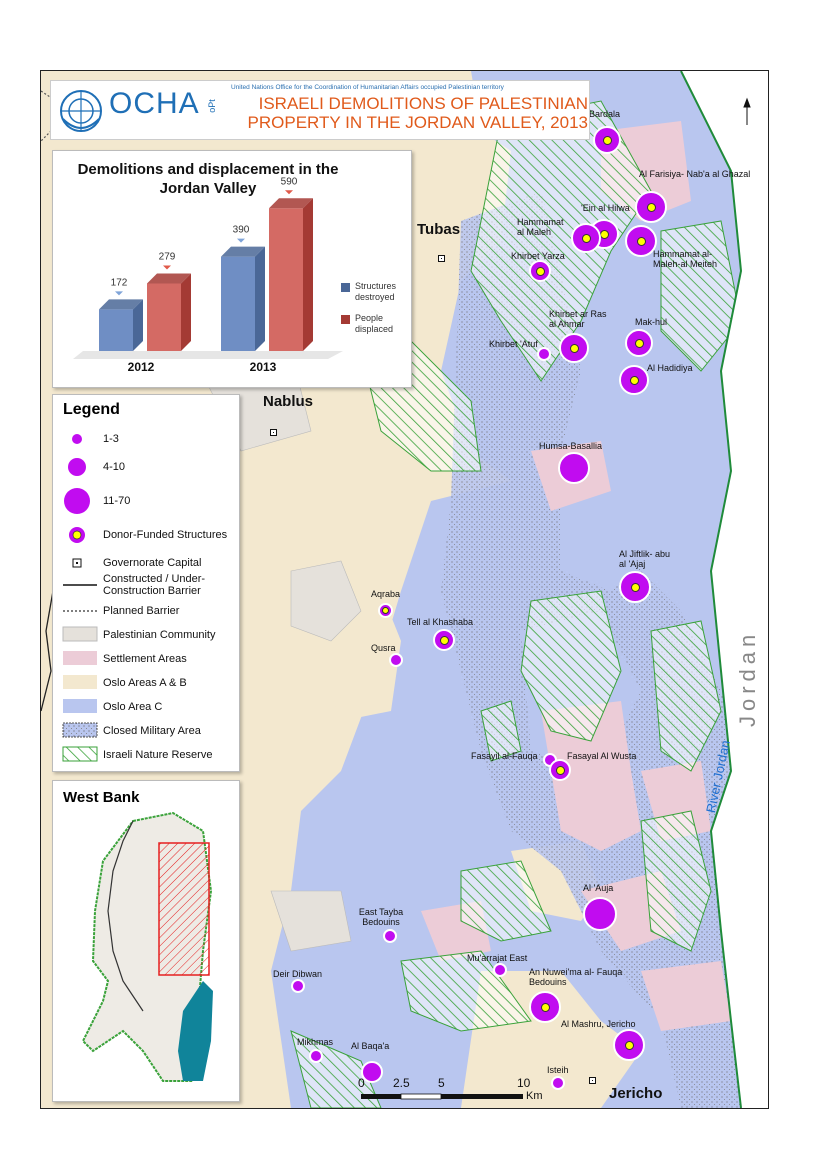 This screenshot has width=826, height=1169. I want to click on category-label: 2012, so click(141, 367).